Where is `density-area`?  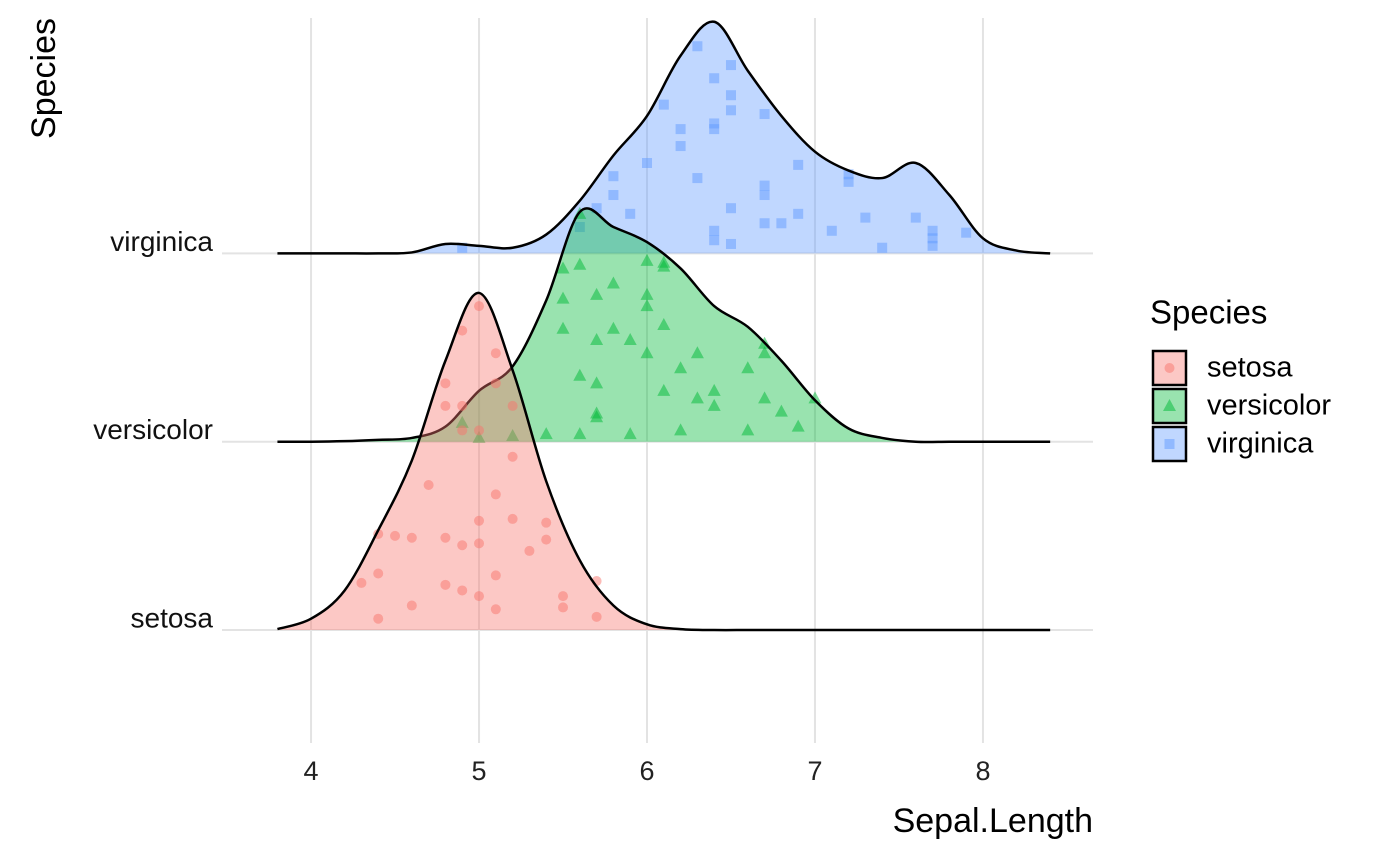 density-area is located at coordinates (664, 137).